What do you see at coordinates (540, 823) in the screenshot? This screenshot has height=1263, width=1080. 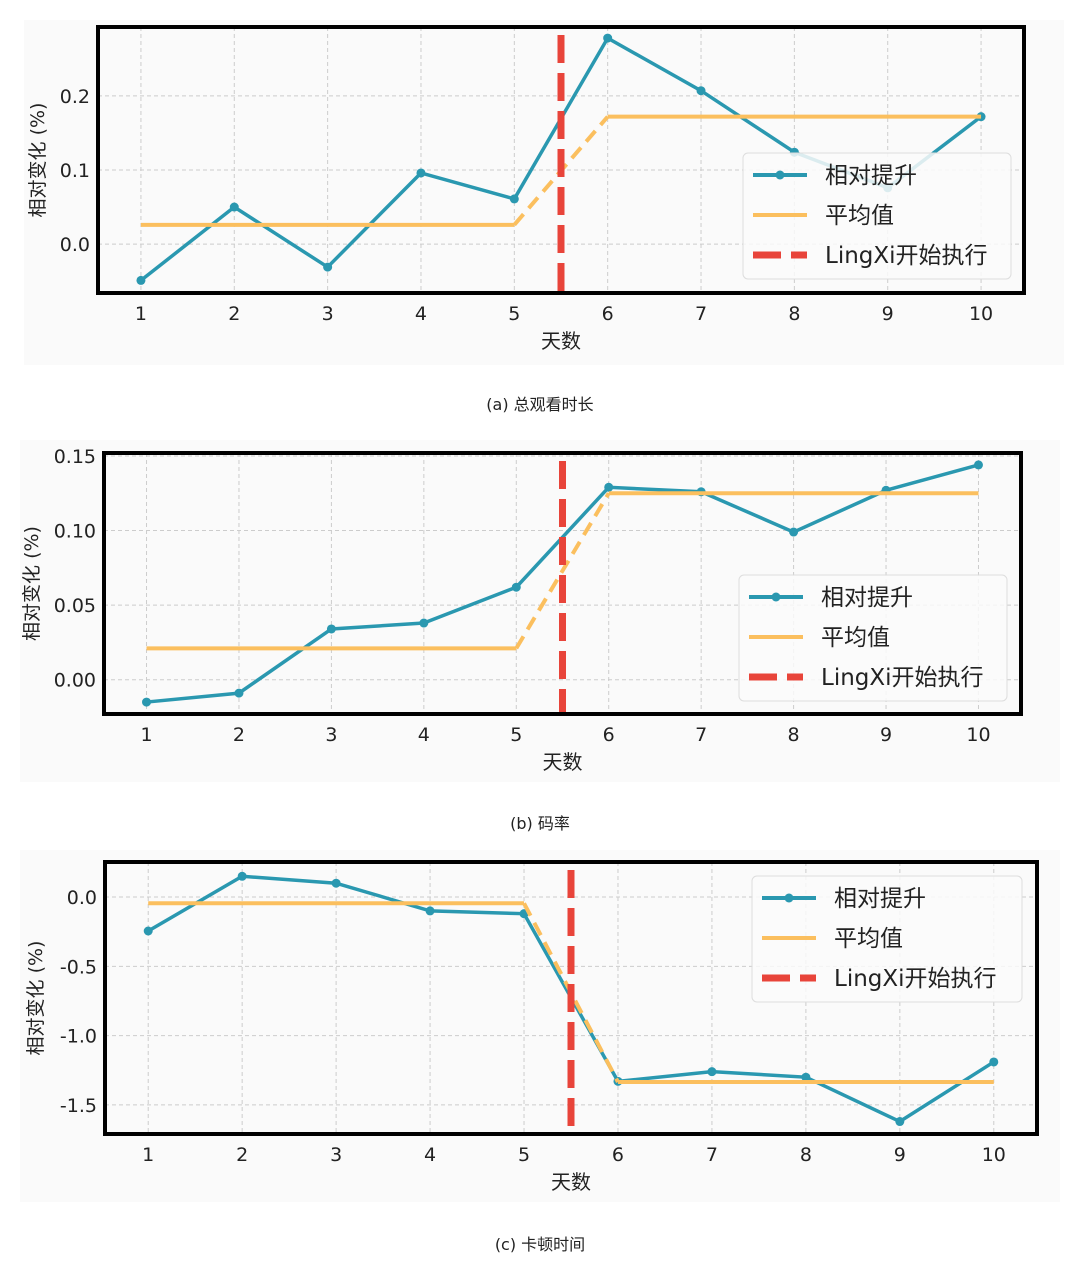 I see `caption-b: (b) 码率` at bounding box center [540, 823].